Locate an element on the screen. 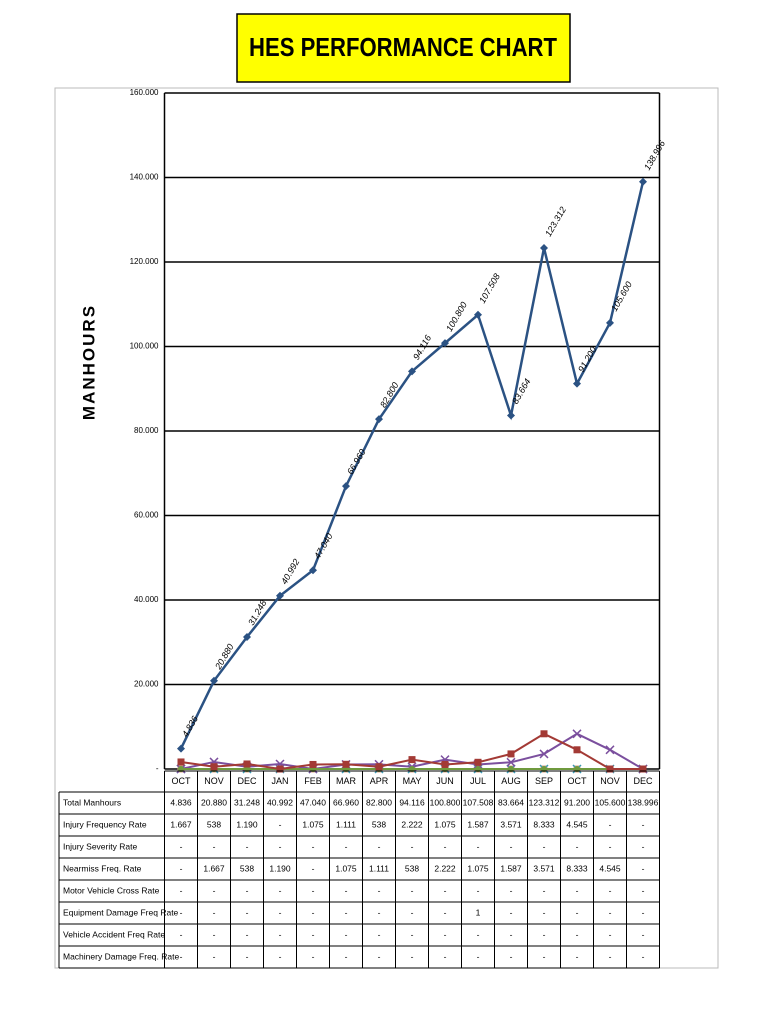  chart-title: HES PERFORMANCE CHART is located at coordinates (403, 47).